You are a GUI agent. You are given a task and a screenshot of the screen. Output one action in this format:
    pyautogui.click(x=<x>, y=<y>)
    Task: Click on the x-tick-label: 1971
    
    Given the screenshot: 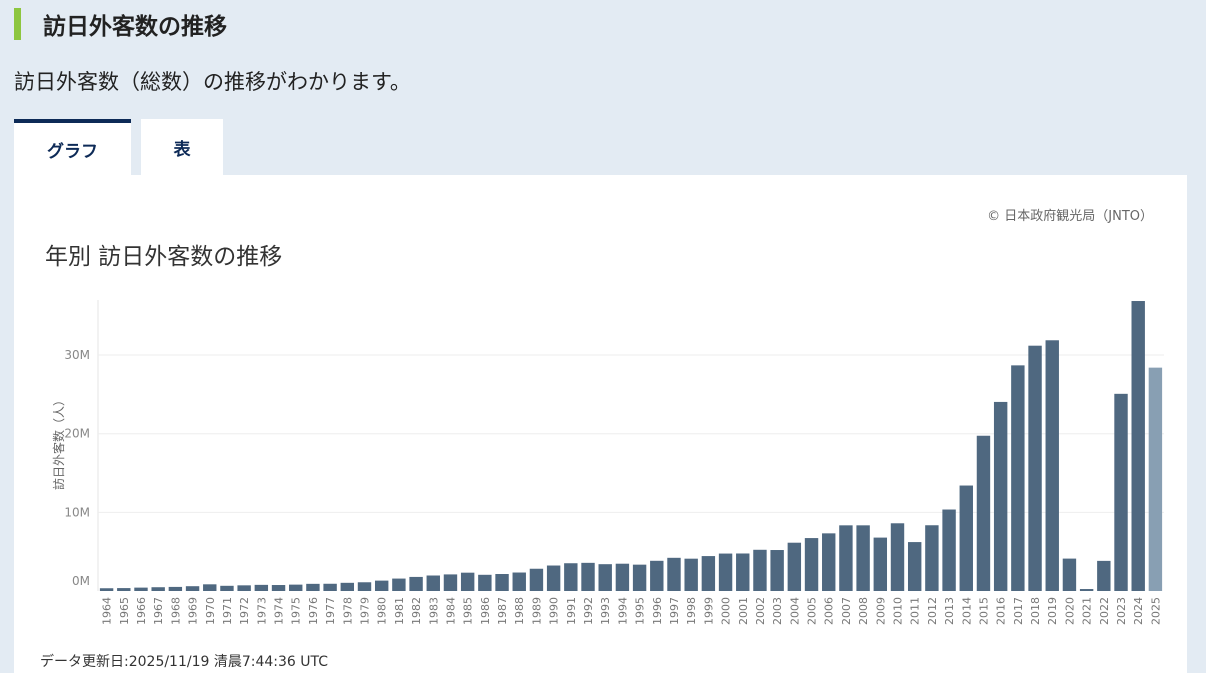 What is the action you would take?
    pyautogui.click(x=227, y=611)
    